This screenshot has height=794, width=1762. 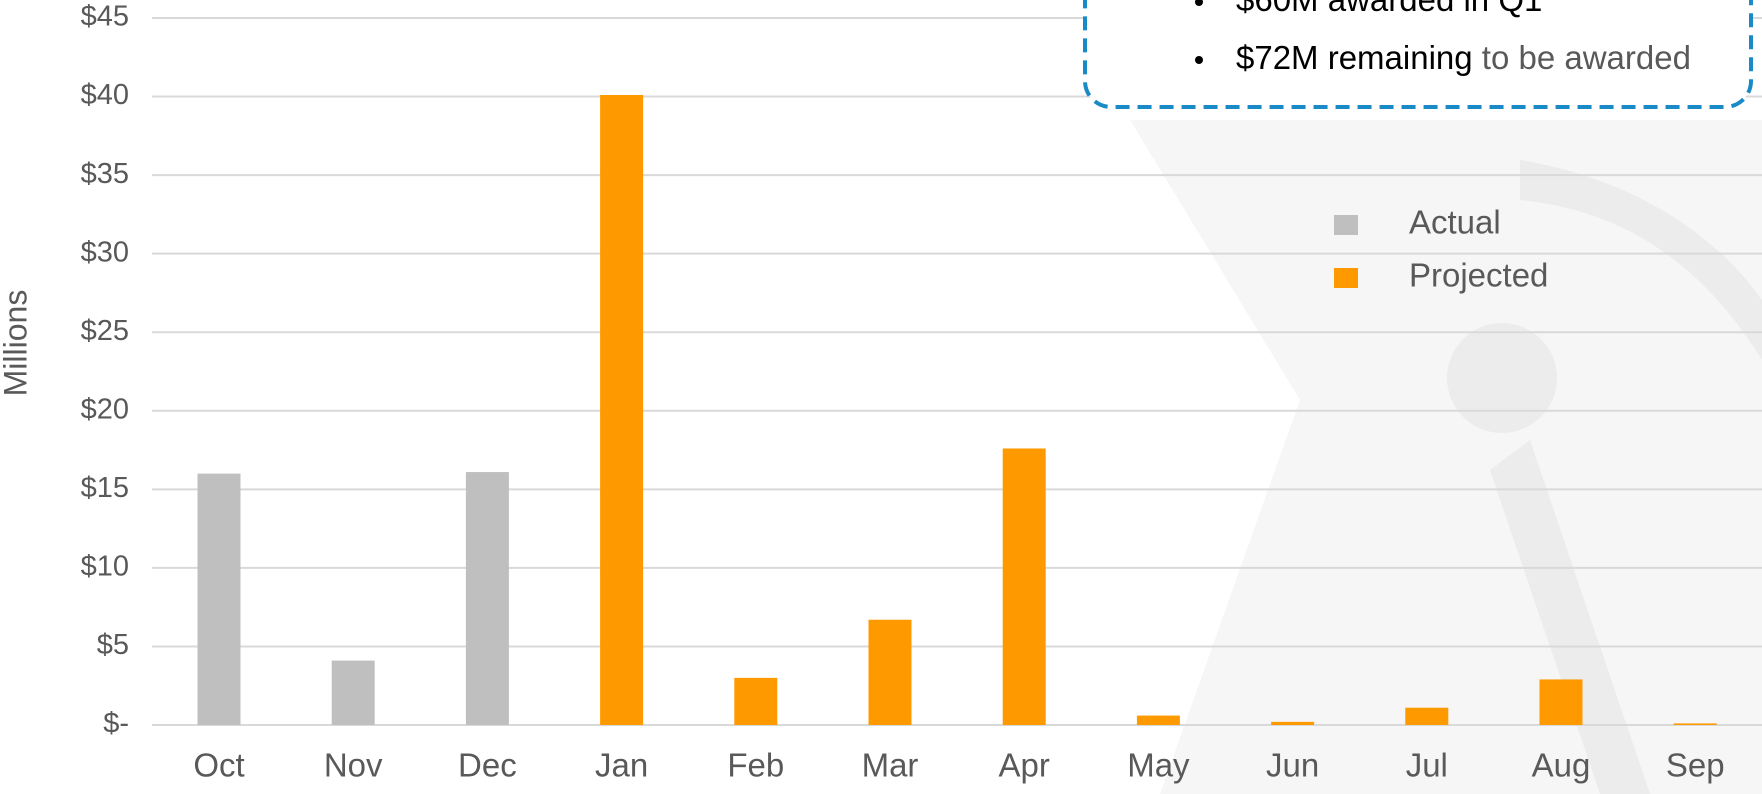 What do you see at coordinates (487, 765) in the screenshot?
I see `x-tick-label: Dec` at bounding box center [487, 765].